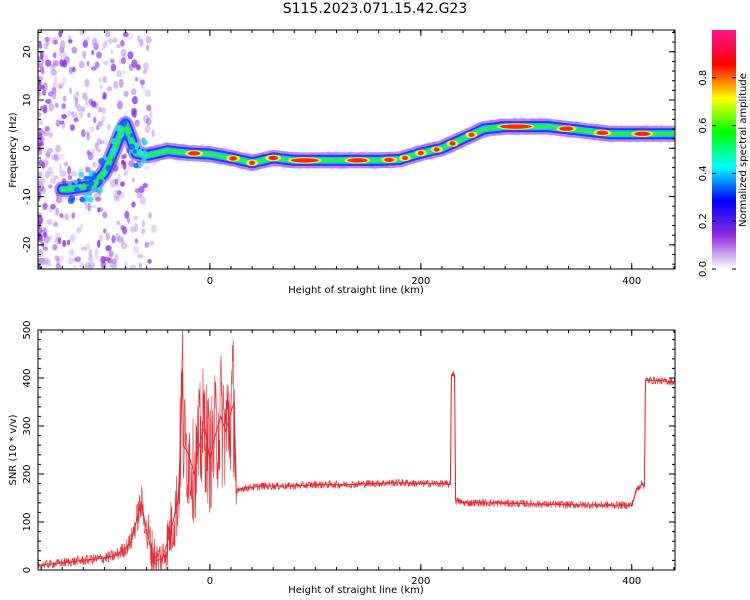 This screenshot has height=600, width=750. What do you see at coordinates (27, 245) in the screenshot?
I see `frequency-tick-label: -20` at bounding box center [27, 245].